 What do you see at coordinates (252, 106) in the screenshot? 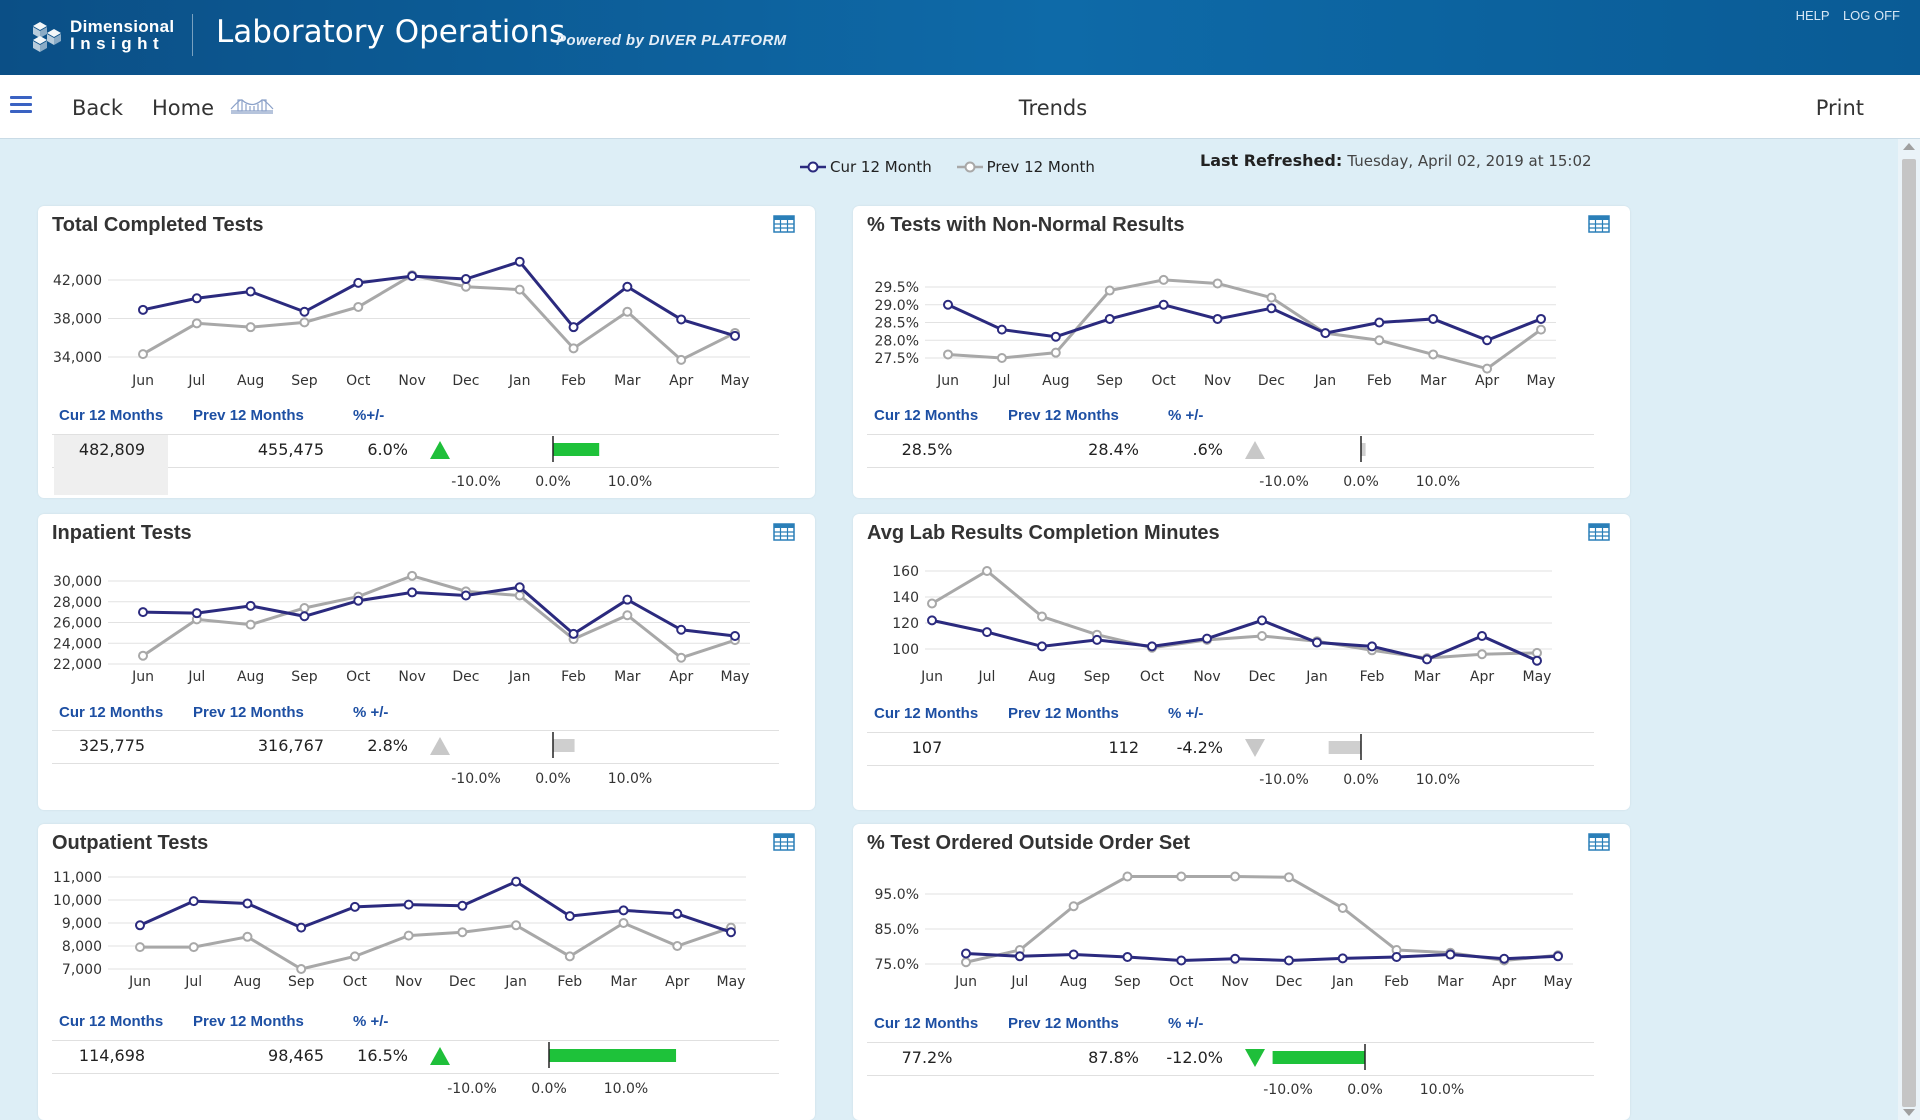
I see `bridge-icon` at bounding box center [252, 106].